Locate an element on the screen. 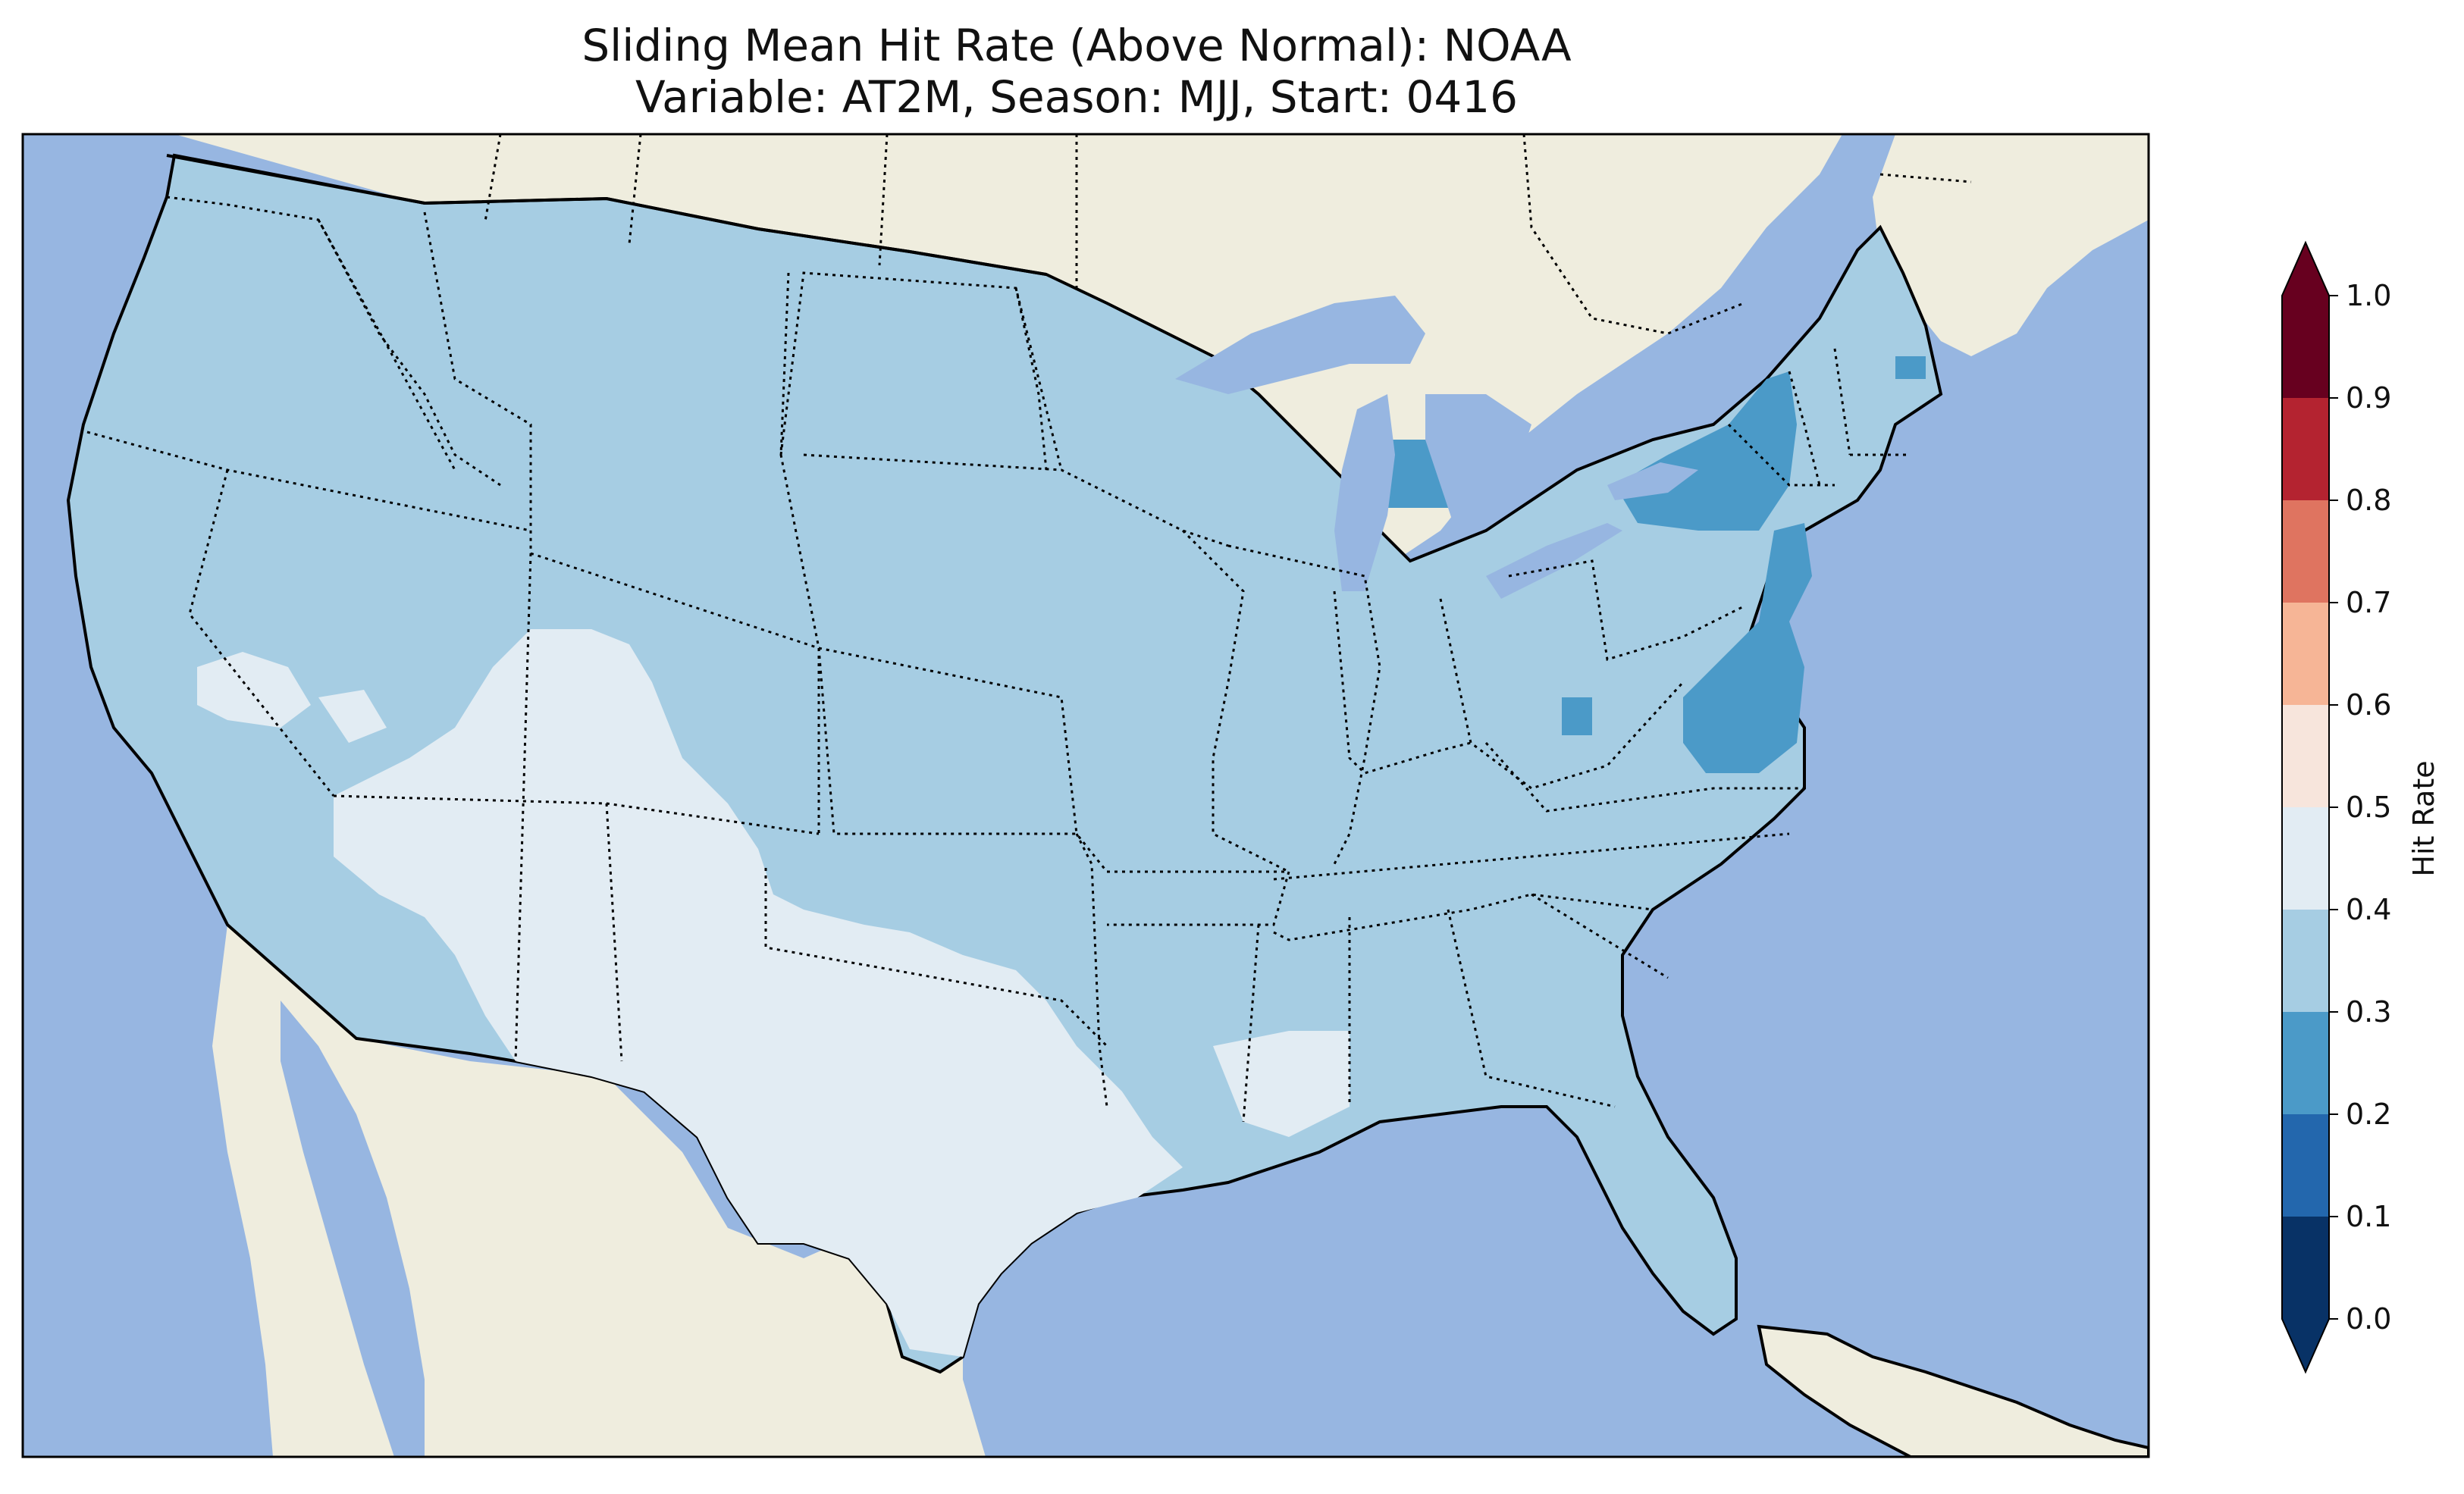 The image size is (2464, 1494). region-mid-atlantic is located at coordinates (1744, 564).